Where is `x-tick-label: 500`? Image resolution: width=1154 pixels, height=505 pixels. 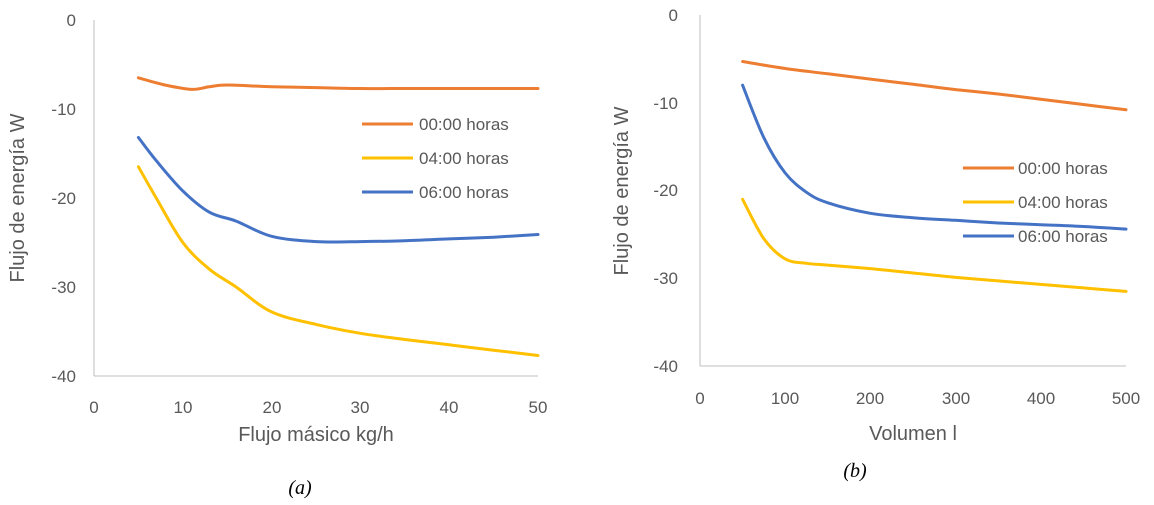 x-tick-label: 500 is located at coordinates (1126, 398).